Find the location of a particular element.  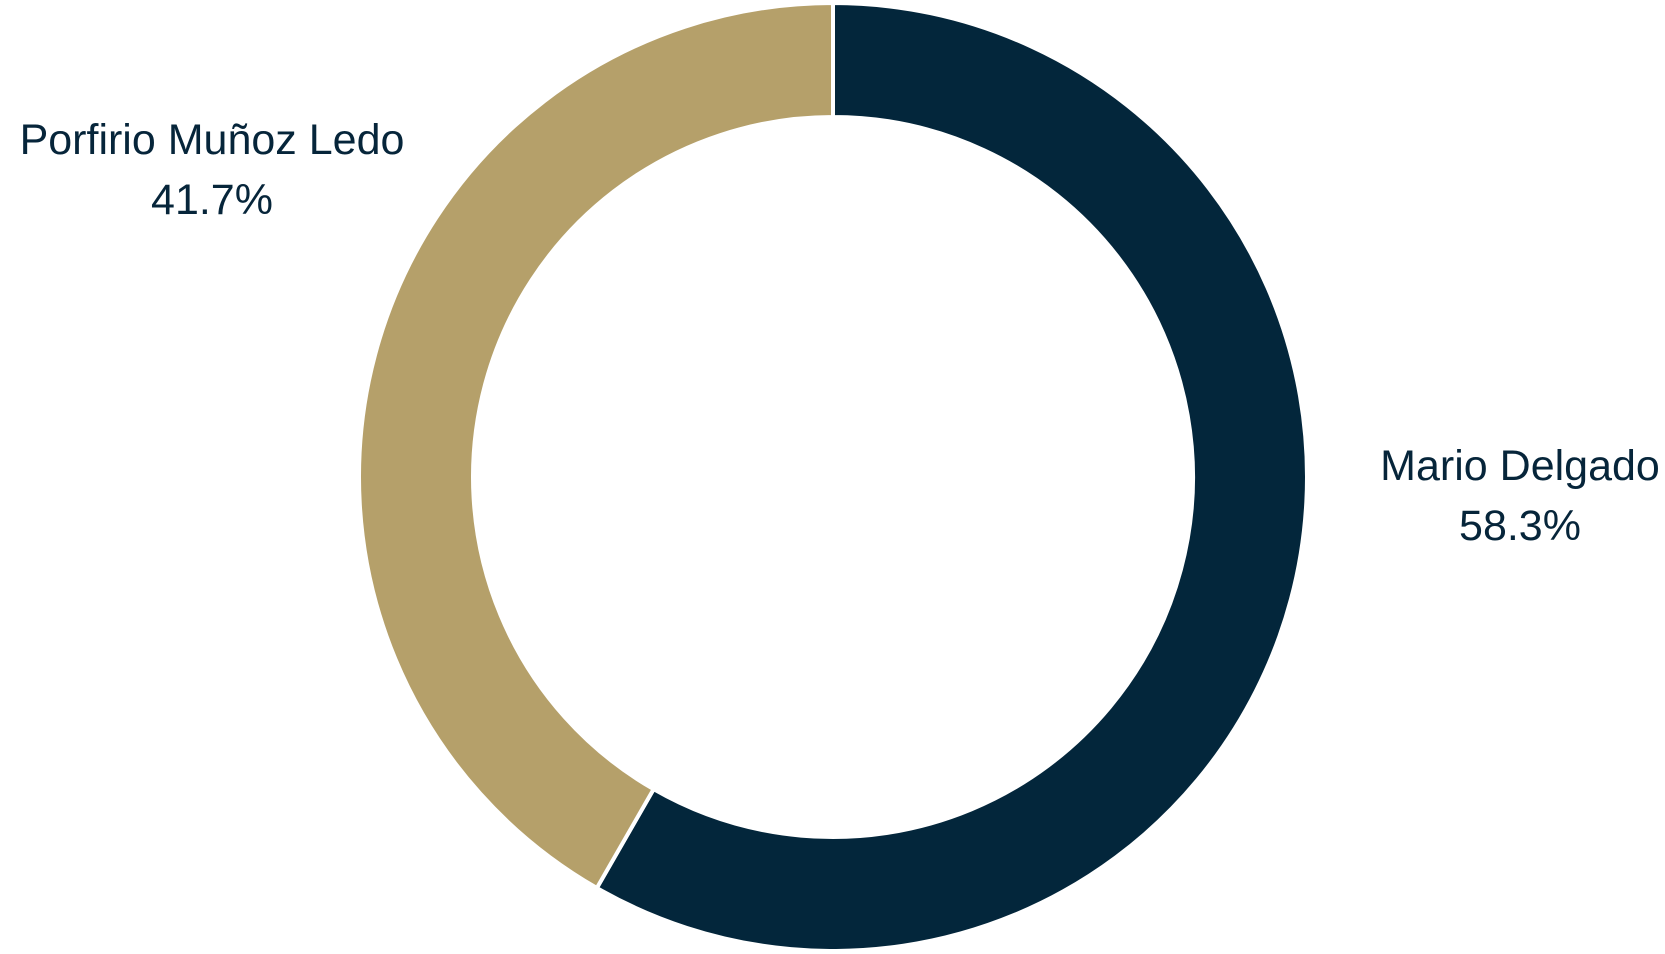

slice-label-porfirio-munoz-ledo: Porfirio Muñoz Ledo is located at coordinates (212, 140).